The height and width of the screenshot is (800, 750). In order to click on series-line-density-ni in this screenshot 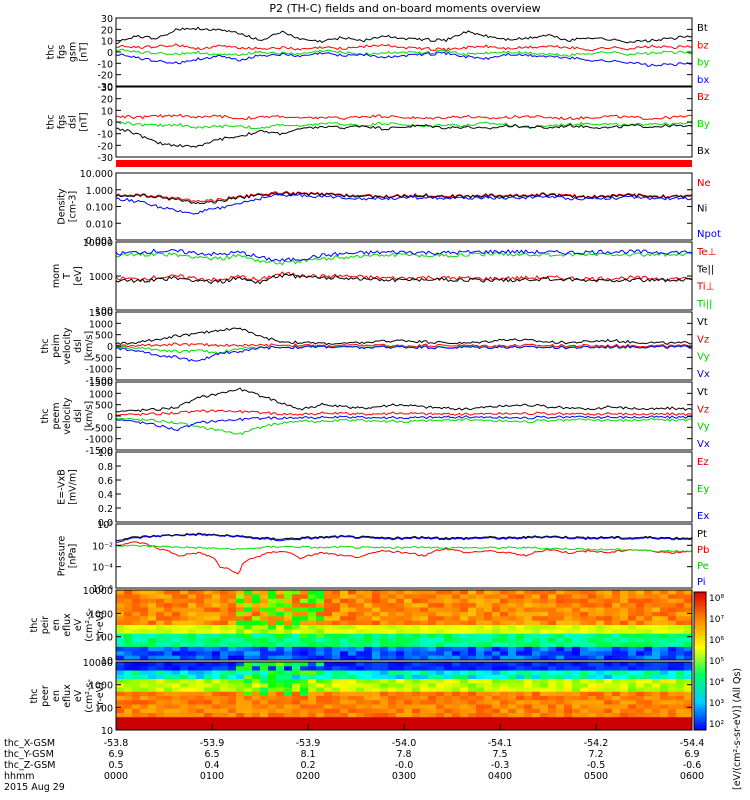, I will do `click(404, 198)`.